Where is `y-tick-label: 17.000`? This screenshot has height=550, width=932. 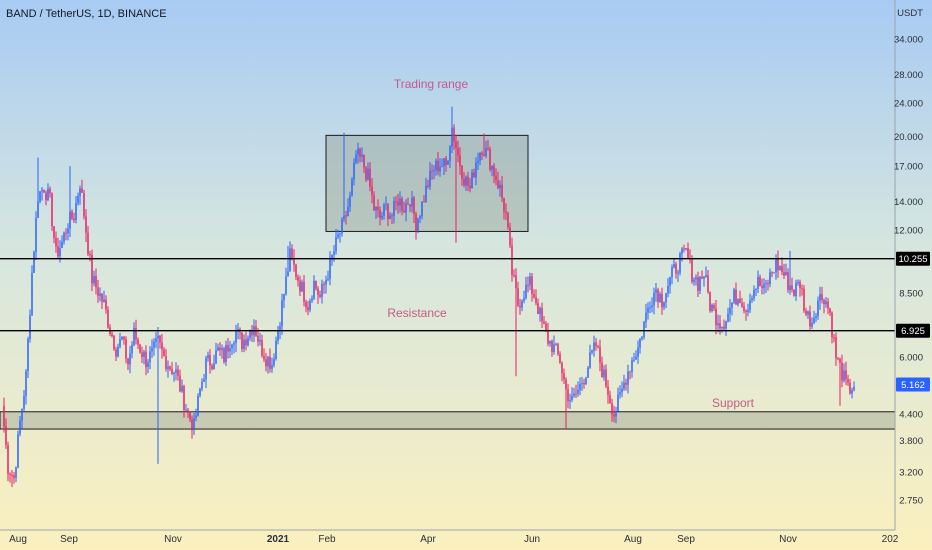 y-tick-label: 17.000 is located at coordinates (908, 167).